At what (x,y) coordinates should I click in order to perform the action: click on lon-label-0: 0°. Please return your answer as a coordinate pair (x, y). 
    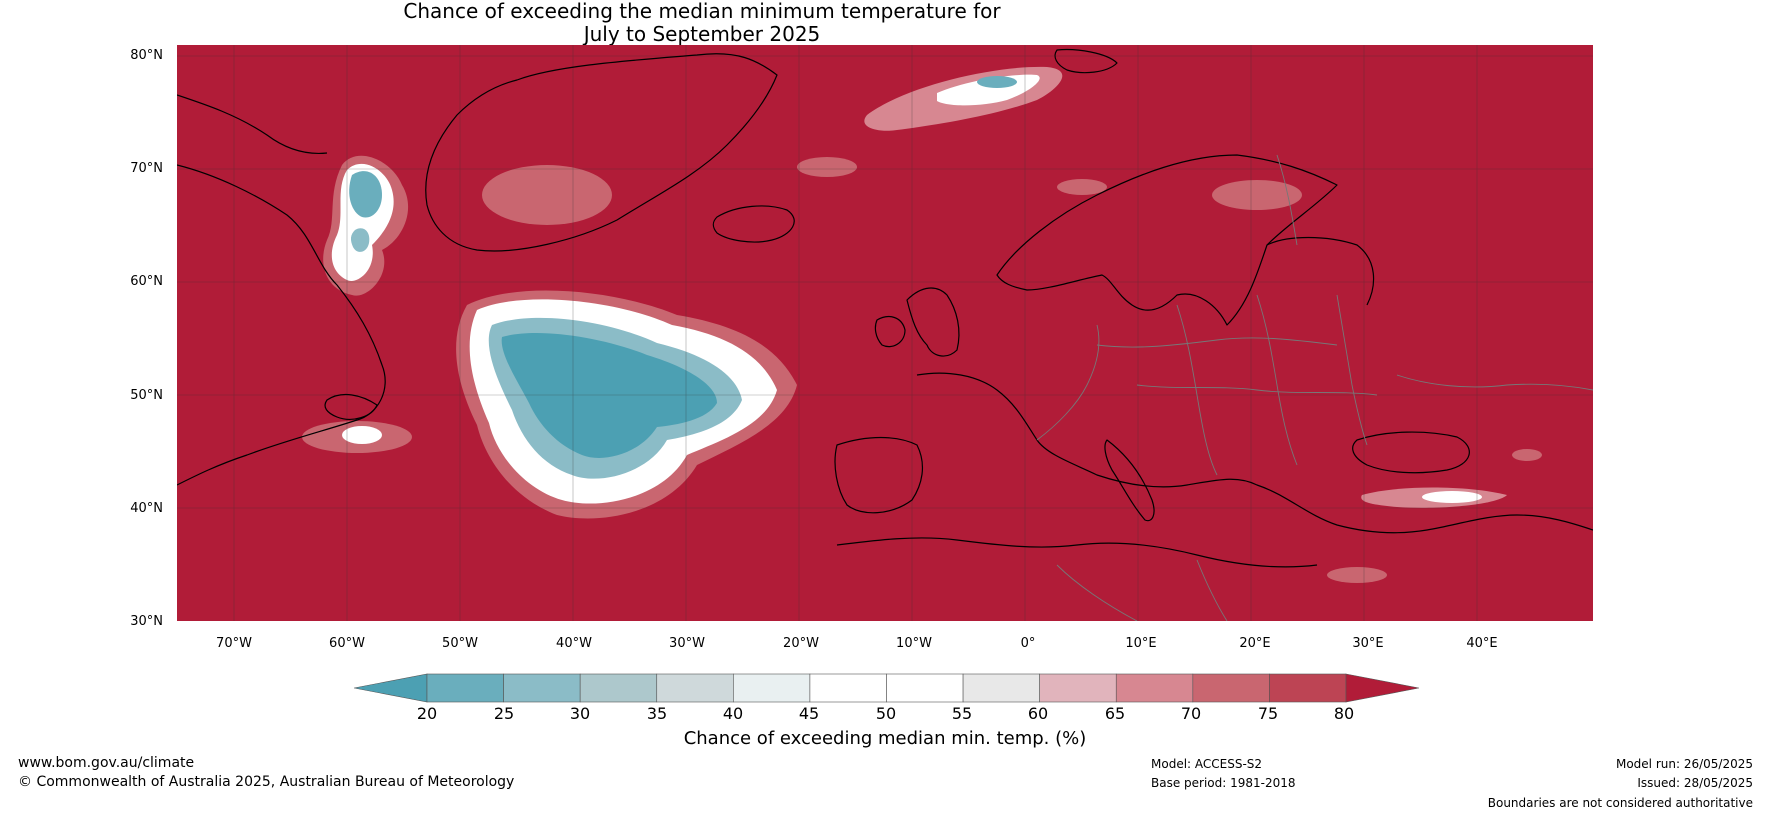
    Looking at the image, I should click on (1028, 643).